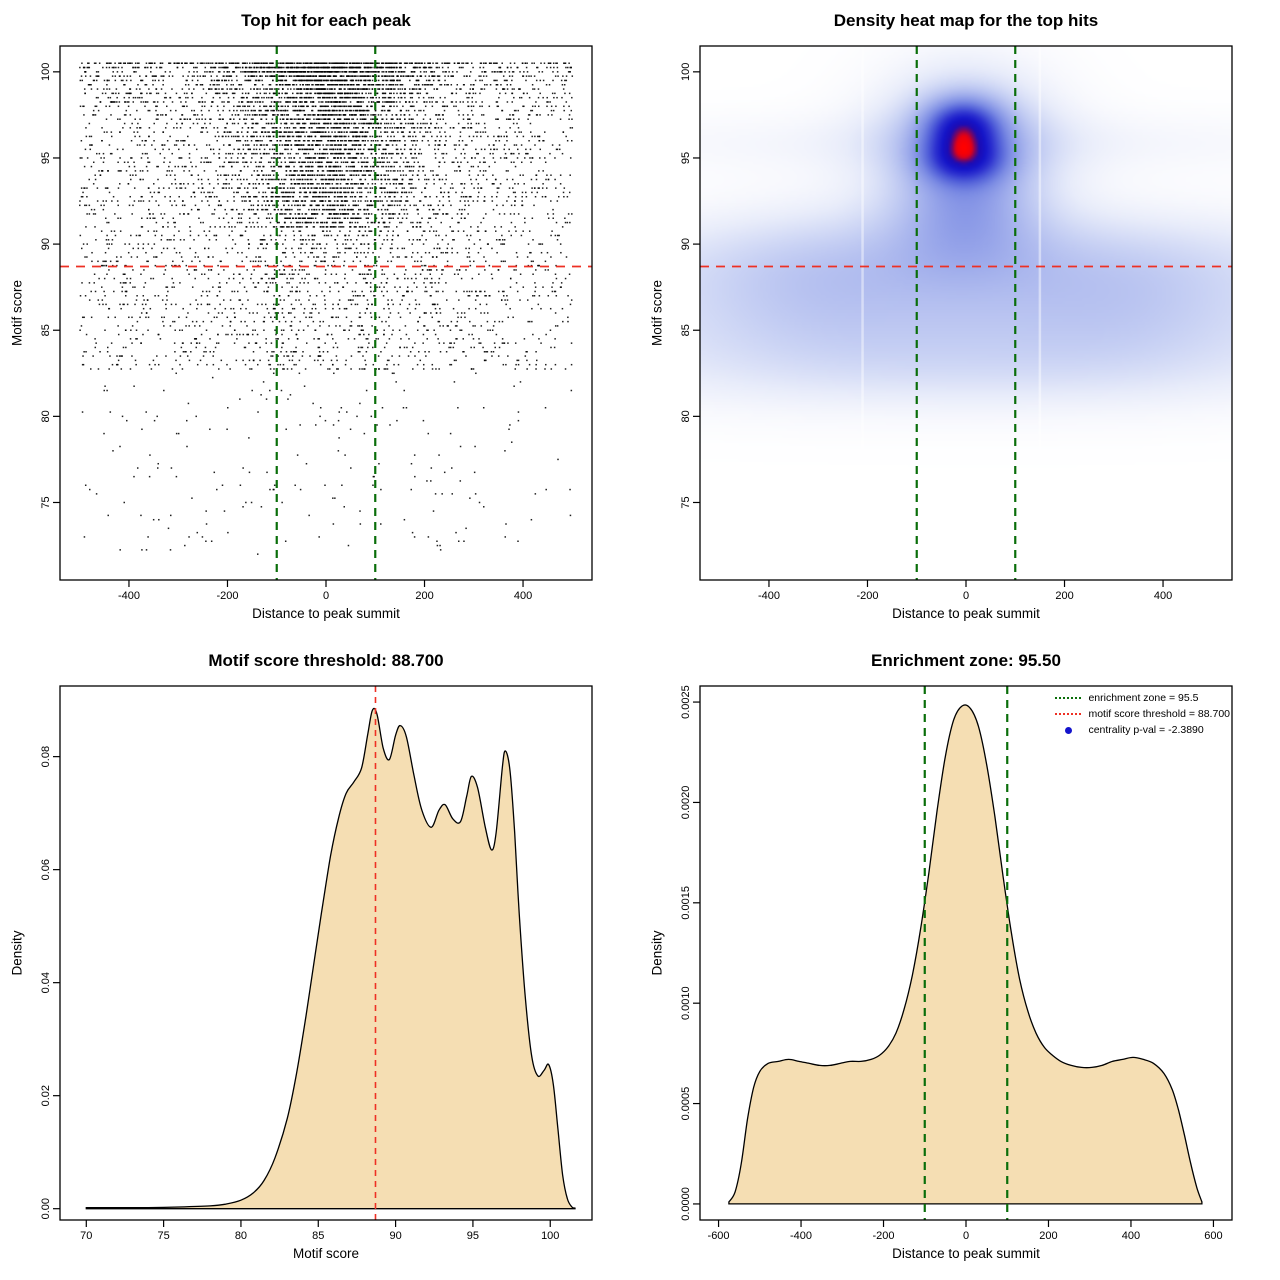  I want to click on legend-item-enrichment-zone: enrichment zone = 95.5, so click(1142, 698).